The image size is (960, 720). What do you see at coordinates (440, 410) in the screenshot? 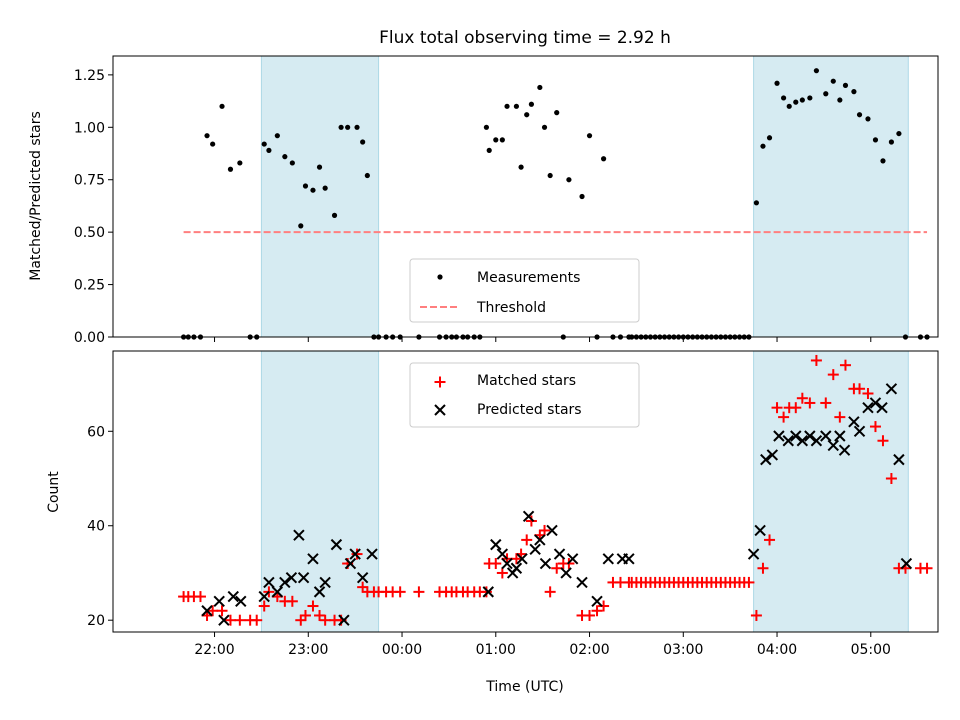
I see `legend-predicted-marker` at bounding box center [440, 410].